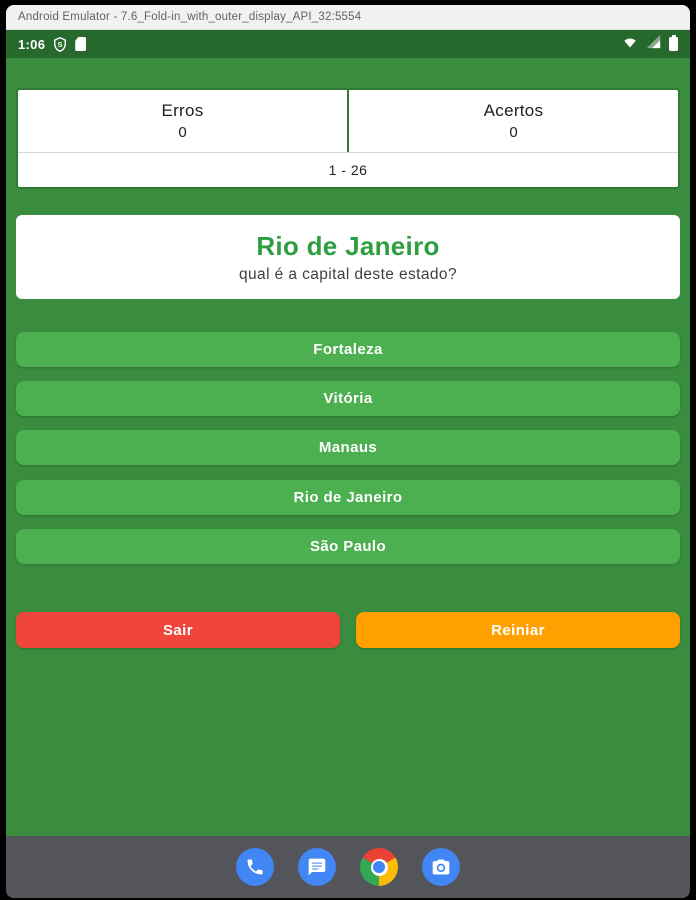 This screenshot has height=900, width=696. What do you see at coordinates (32, 44) in the screenshot?
I see `clock: 1:06` at bounding box center [32, 44].